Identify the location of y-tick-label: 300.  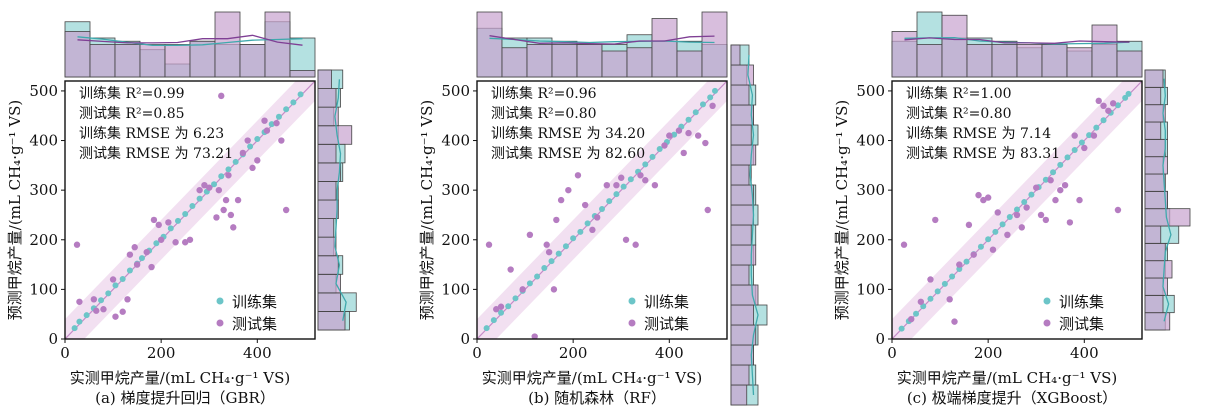
(455, 190).